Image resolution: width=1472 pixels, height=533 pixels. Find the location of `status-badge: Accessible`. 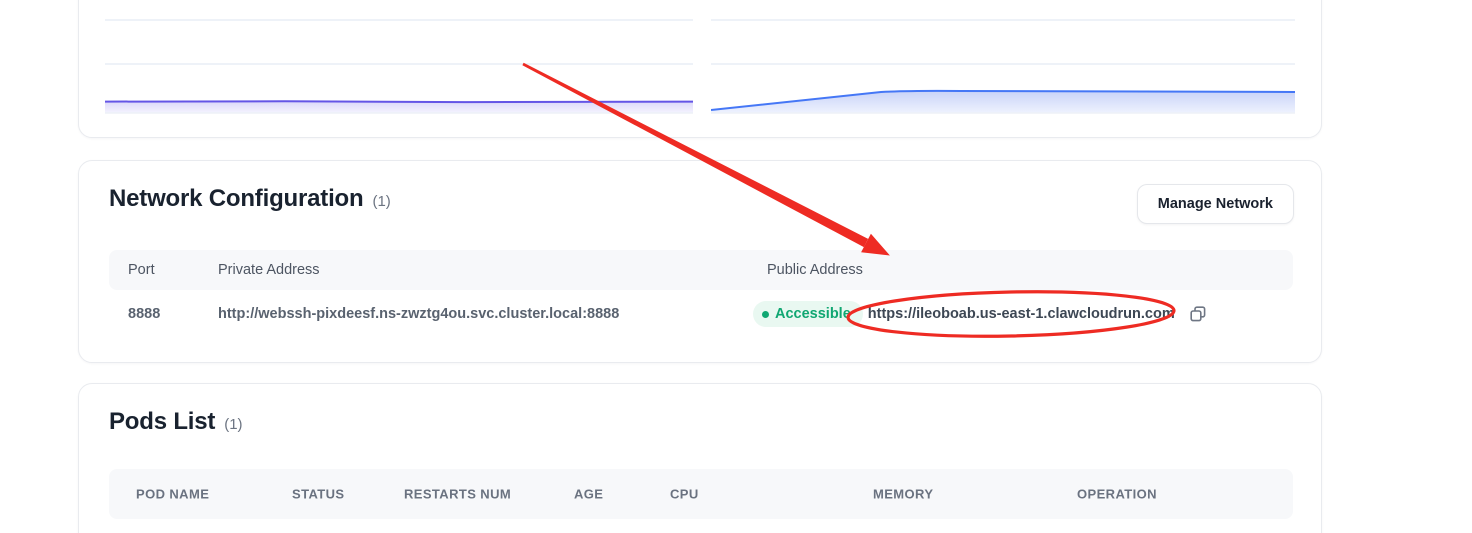

status-badge: Accessible is located at coordinates (808, 314).